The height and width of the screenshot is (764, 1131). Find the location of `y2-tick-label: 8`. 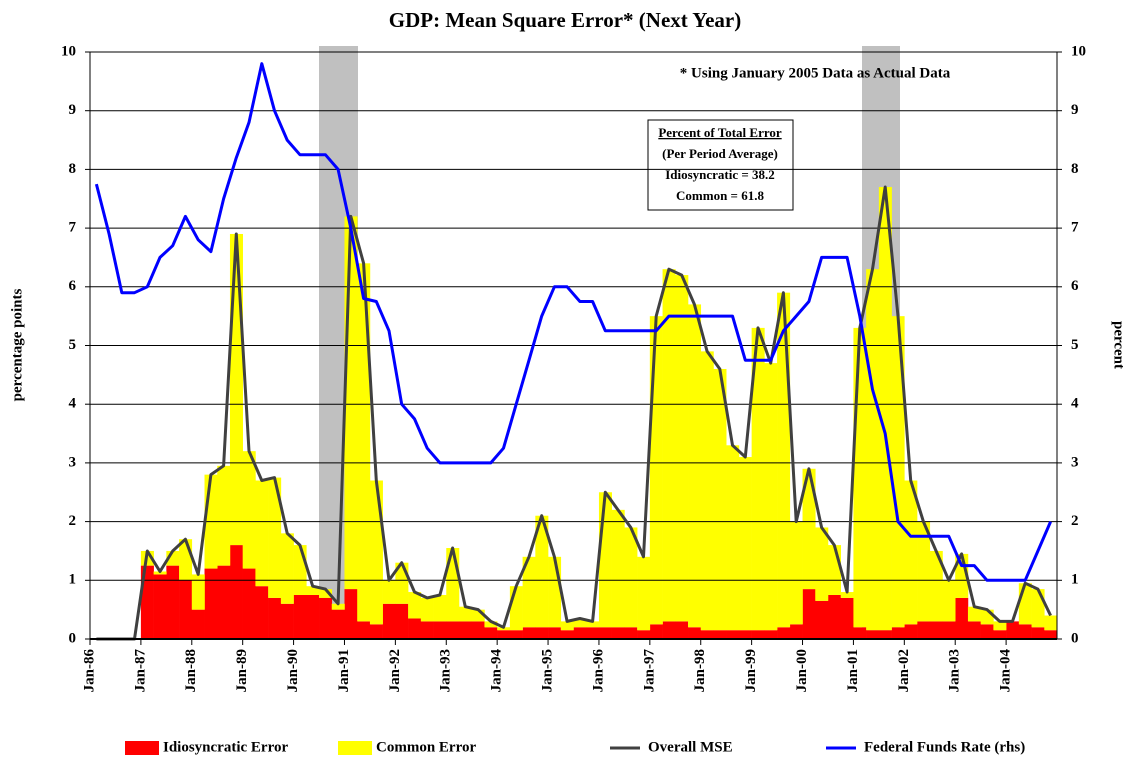

y2-tick-label: 8 is located at coordinates (1075, 169).